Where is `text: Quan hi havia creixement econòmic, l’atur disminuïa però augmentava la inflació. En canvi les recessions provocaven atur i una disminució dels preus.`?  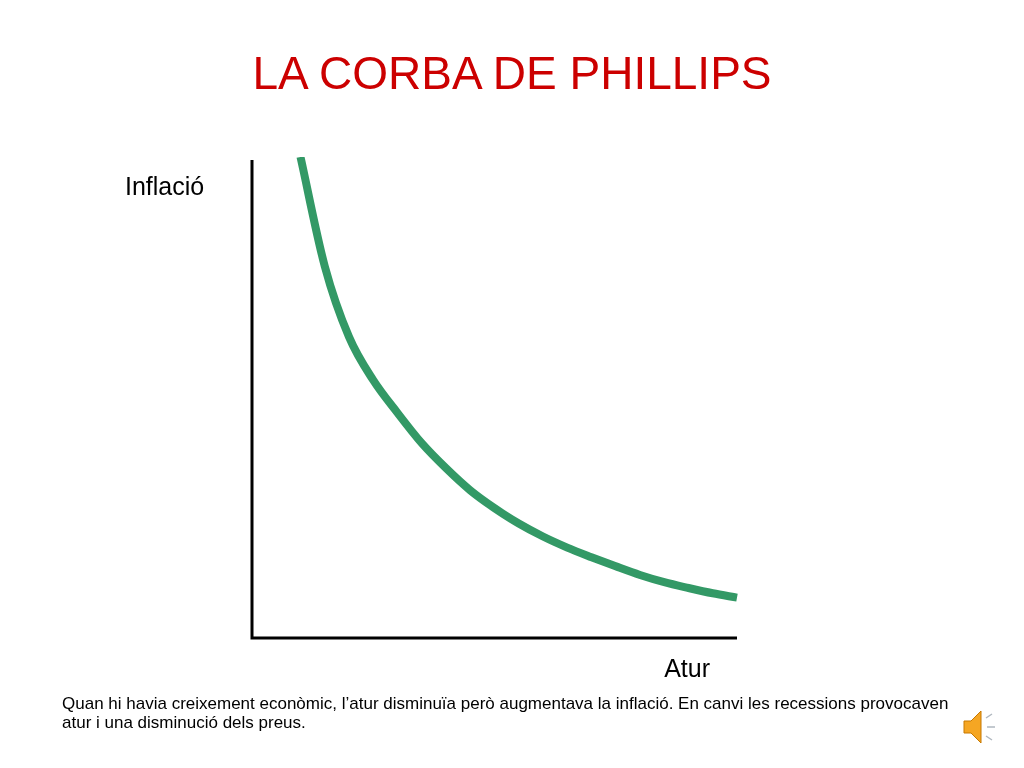
text: Quan hi havia creixement econòmic, l’atur disminuïa però augmentava la inflació. En canvi les recessions provocaven atur i una disminució dels preus. is located at coordinates (506, 713).